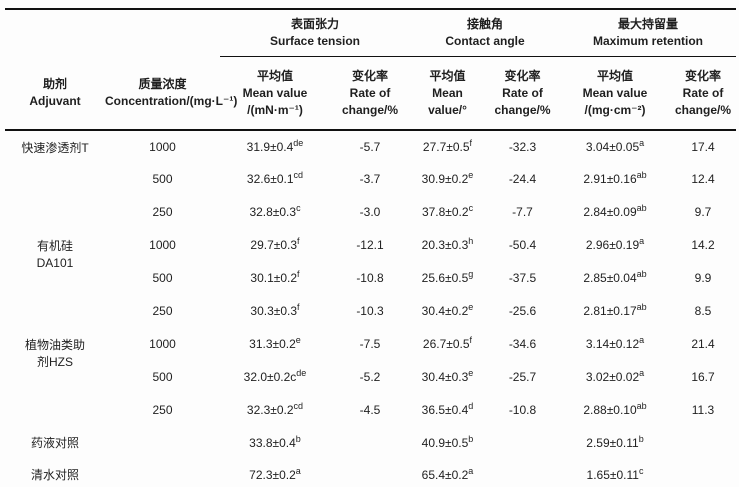 The height and width of the screenshot is (487, 739). Describe the element at coordinates (55, 278) in the screenshot. I see `adjuvant-cell: 有机硅DA101` at that location.